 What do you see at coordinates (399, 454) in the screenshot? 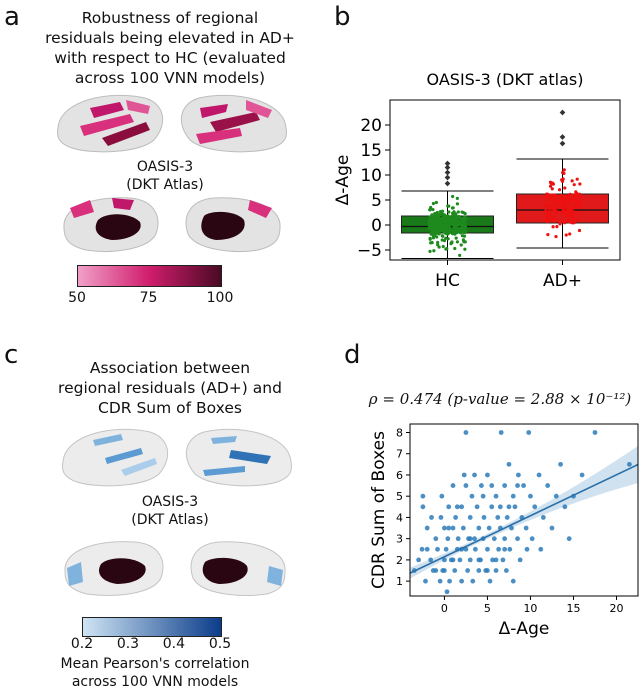
I see `y-tick-label: 7` at bounding box center [399, 454].